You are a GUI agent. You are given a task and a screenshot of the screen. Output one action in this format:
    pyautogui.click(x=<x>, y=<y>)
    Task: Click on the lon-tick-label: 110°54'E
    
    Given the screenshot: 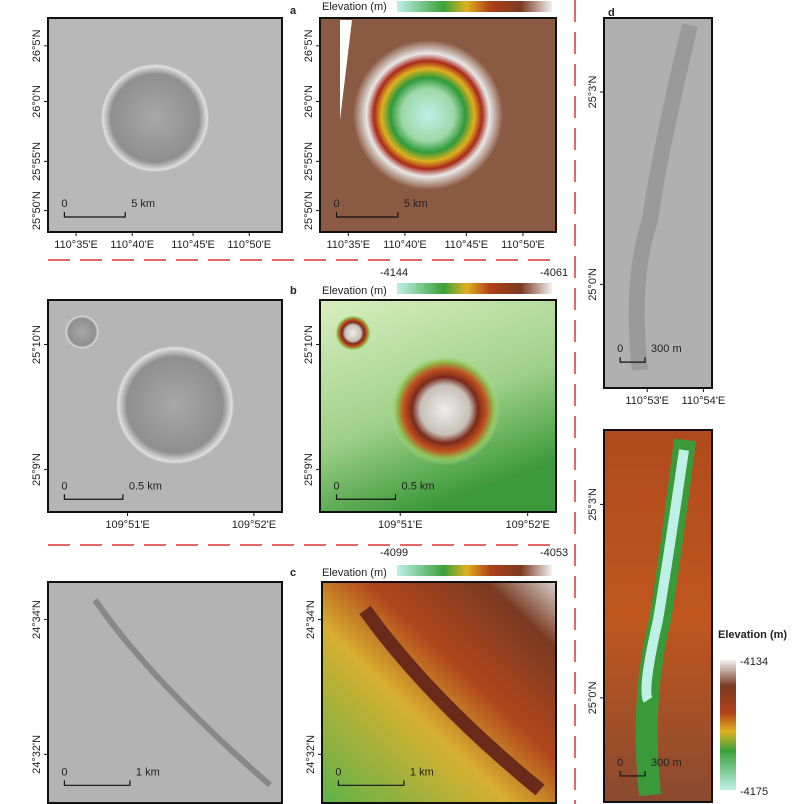 What is the action you would take?
    pyautogui.click(x=704, y=401)
    